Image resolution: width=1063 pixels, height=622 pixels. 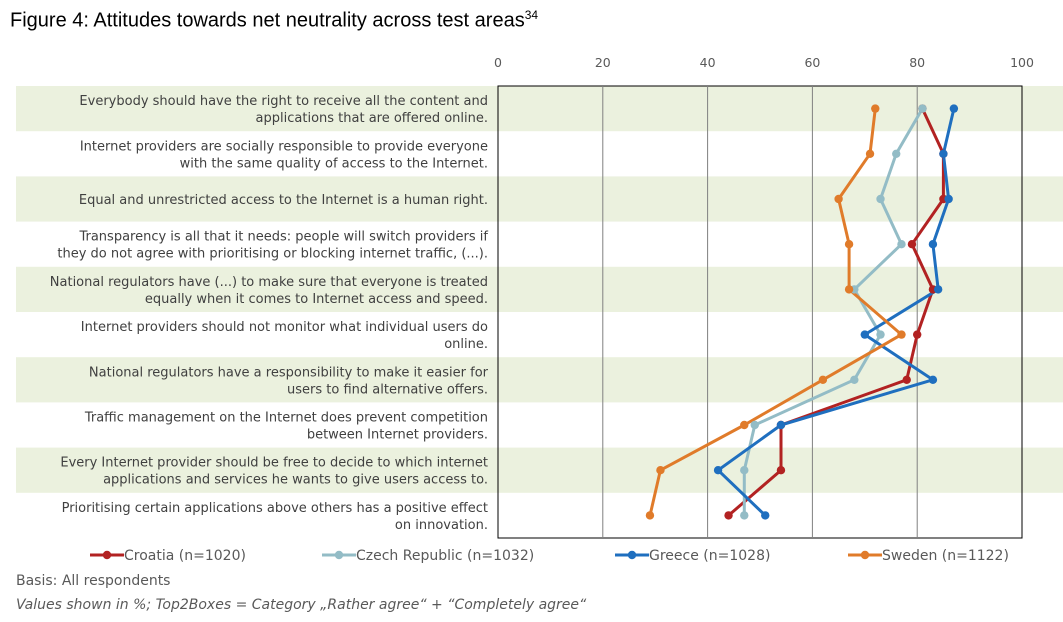 I want to click on x-tick-label: 60, so click(x=812, y=62).